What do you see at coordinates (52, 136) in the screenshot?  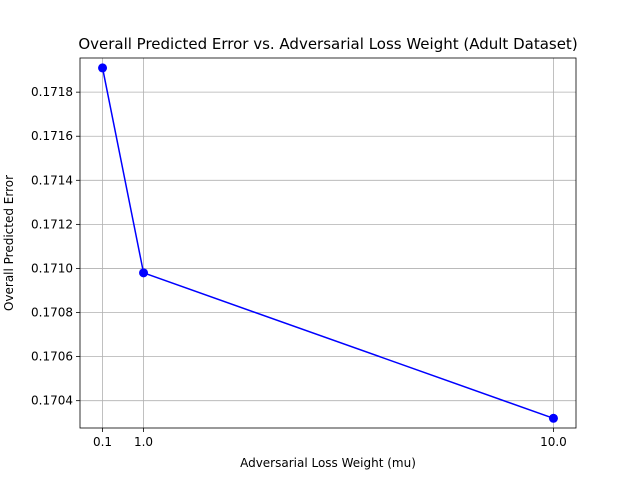 I see `y-tick-label: 0.1716` at bounding box center [52, 136].